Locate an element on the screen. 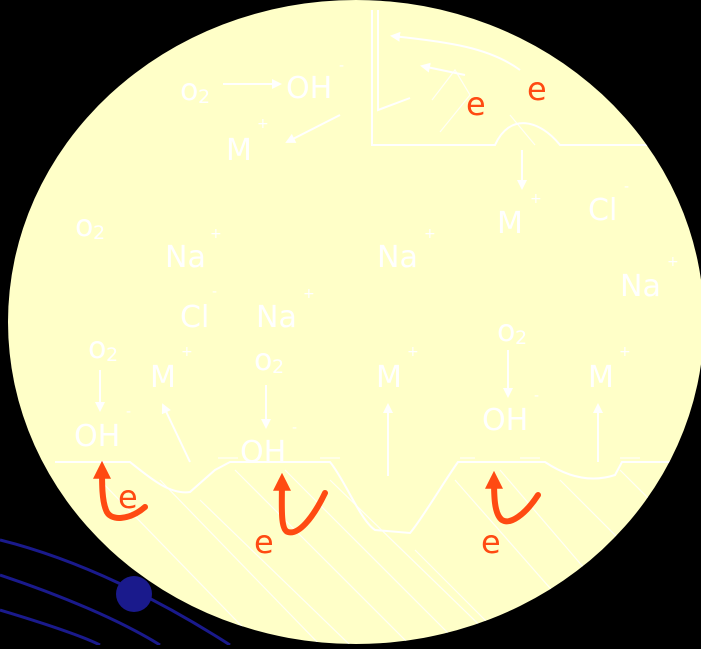 The image size is (701, 649). cathode-site-center: o 2 OH - e is located at coordinates (284, 452).